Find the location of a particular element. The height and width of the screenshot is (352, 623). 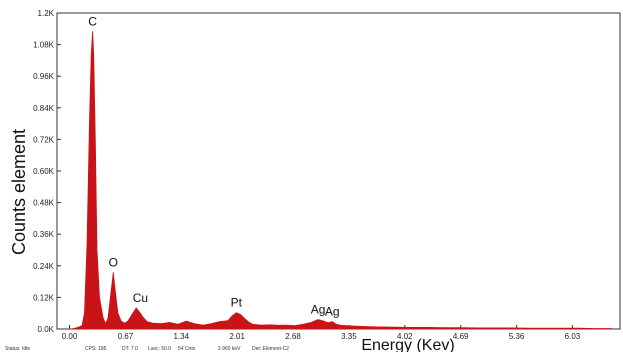

peak-label: C is located at coordinates (92, 21).